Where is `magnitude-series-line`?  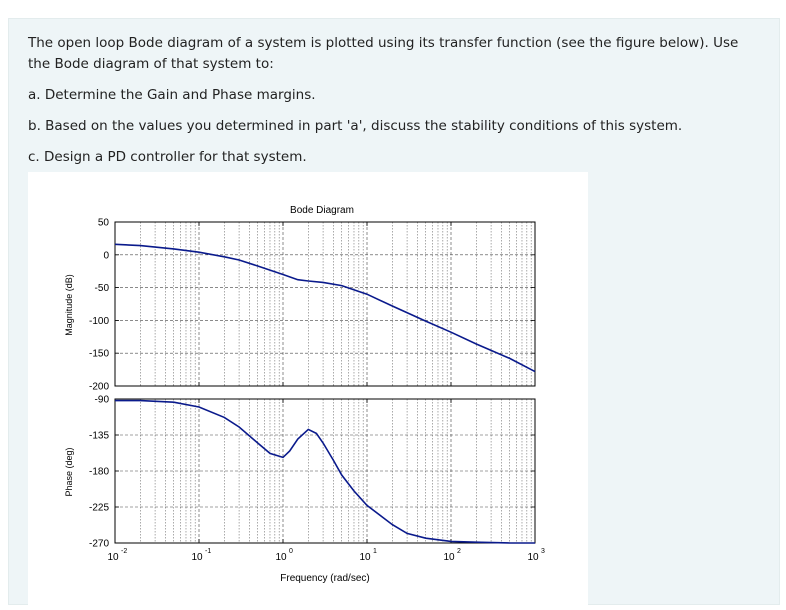 magnitude-series-line is located at coordinates (325, 308).